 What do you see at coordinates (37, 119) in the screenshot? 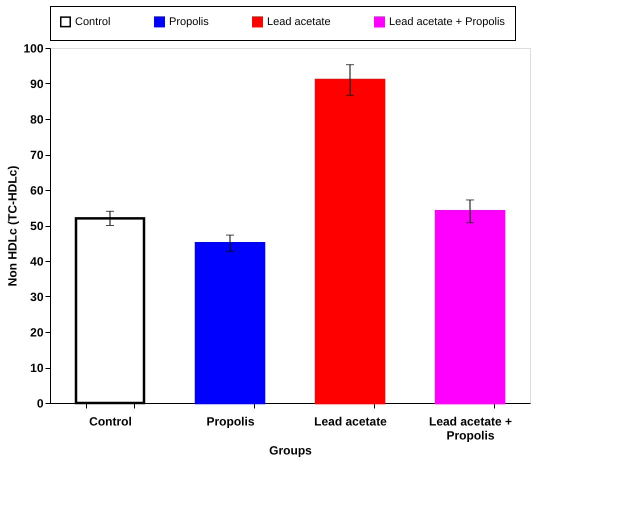
I see `y-tick-label: 80` at bounding box center [37, 119].